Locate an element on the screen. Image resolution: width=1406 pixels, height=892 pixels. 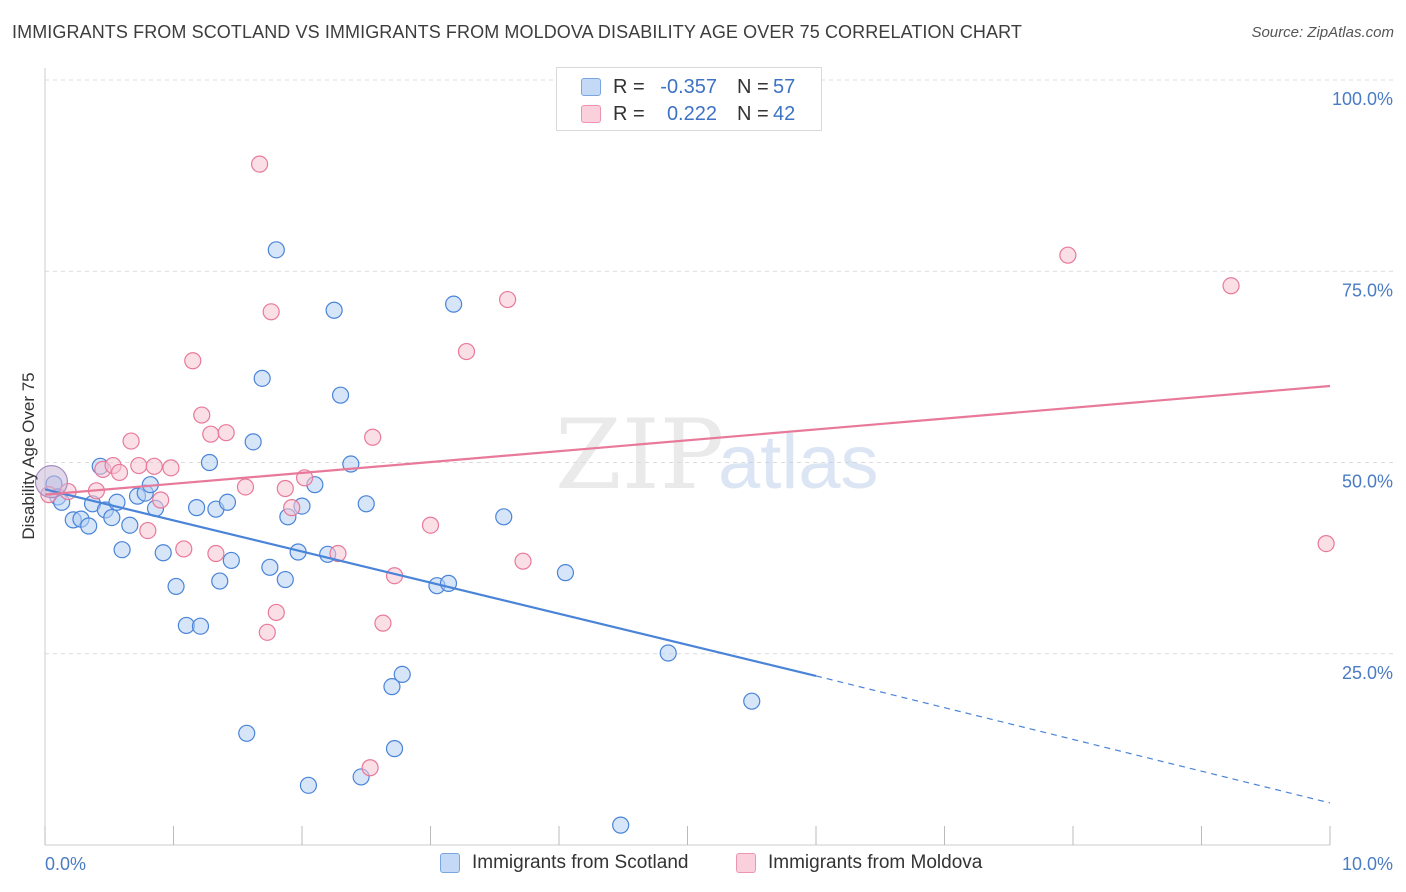
bottom-legend-swatch-scotland is located at coordinates (450, 863).